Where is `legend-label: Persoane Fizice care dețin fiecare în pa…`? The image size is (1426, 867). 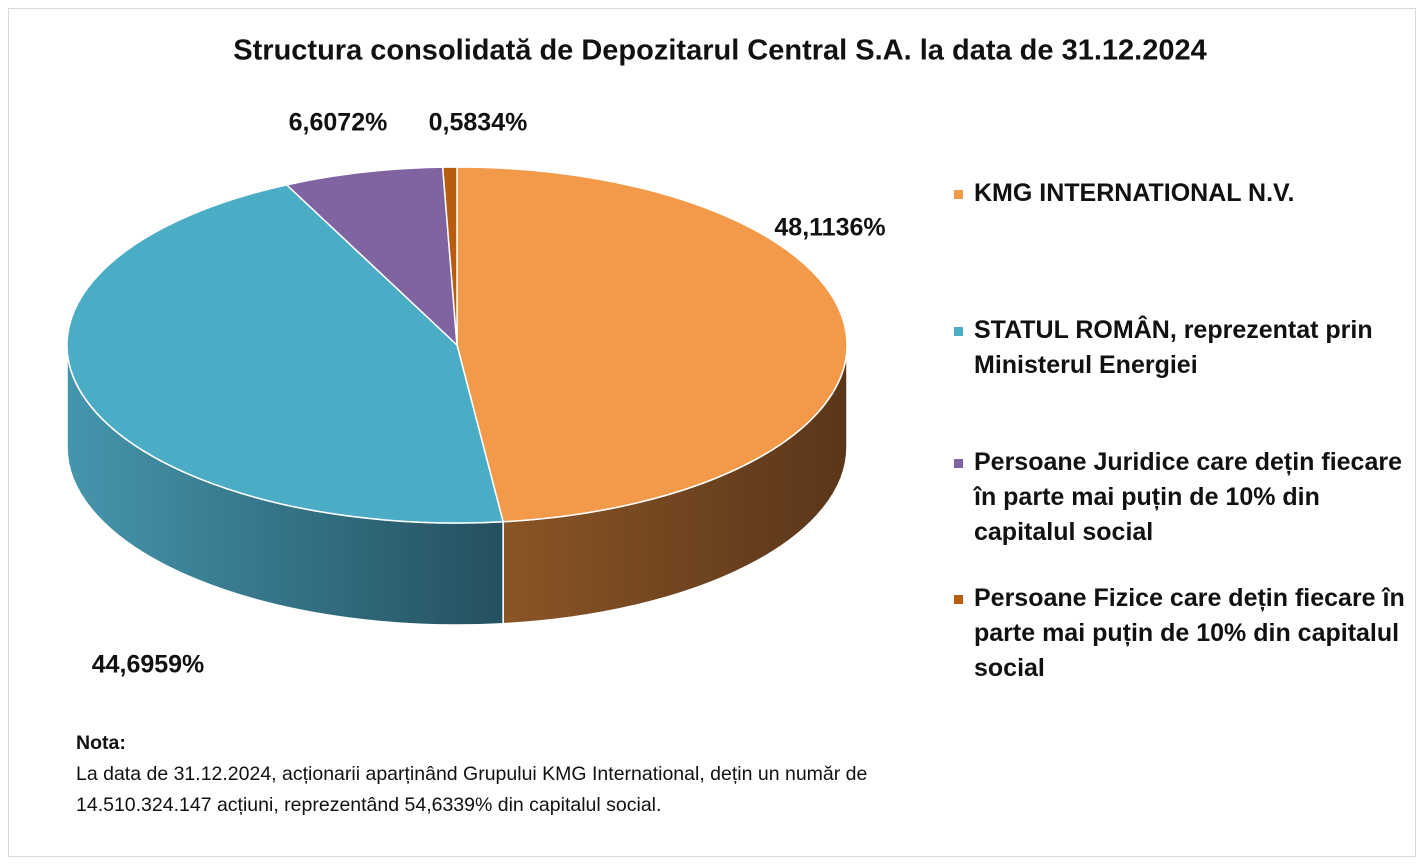 legend-label: Persoane Fizice care dețin fiecare în pa… is located at coordinates (1189, 633).